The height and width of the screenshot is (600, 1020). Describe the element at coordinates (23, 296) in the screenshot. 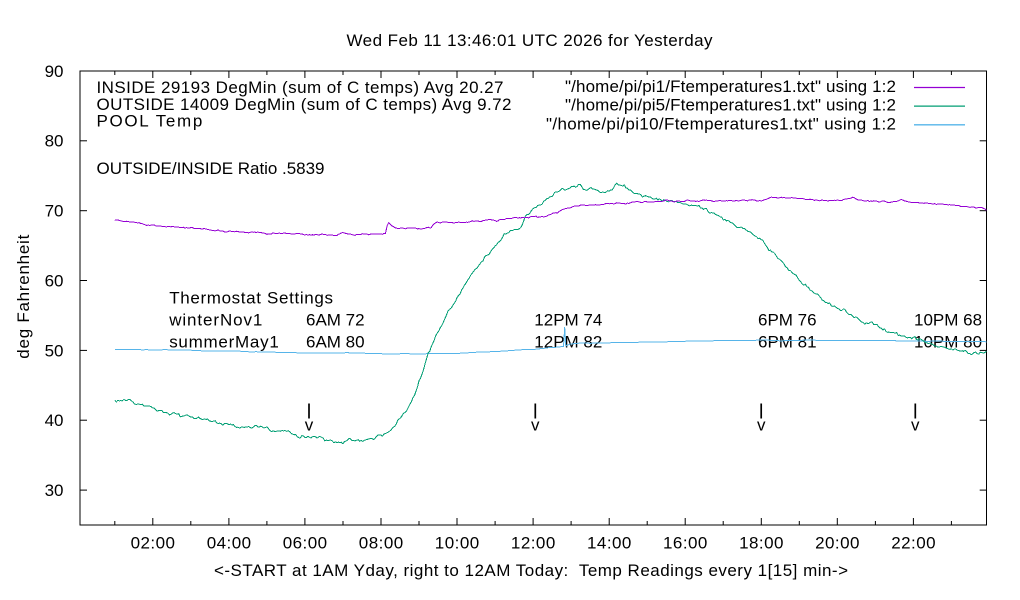

I see `svg-text: deg Fahrenheit` at that location.